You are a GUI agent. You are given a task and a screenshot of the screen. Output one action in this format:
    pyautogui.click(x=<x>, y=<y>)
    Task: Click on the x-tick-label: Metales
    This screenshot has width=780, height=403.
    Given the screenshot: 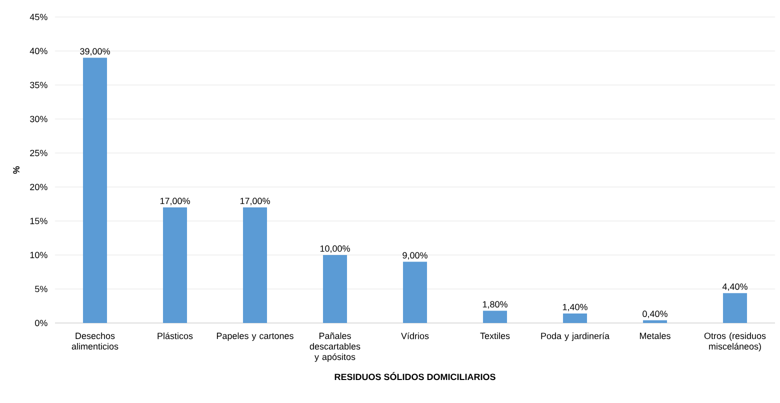 What is the action you would take?
    pyautogui.click(x=655, y=336)
    